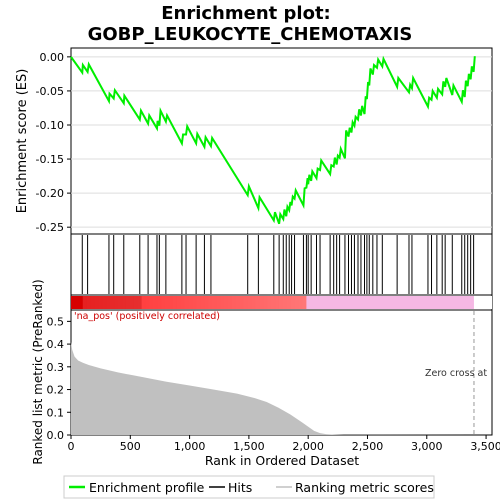 The height and width of the screenshot is (500, 500). I want to click on x-tick-label: 0, so click(71, 446).